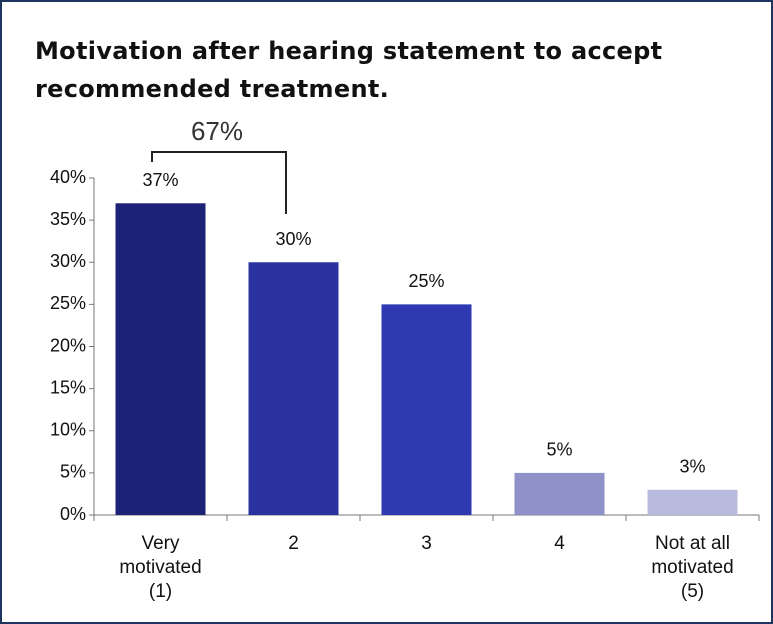 This screenshot has width=773, height=624. What do you see at coordinates (559, 450) in the screenshot?
I see `data-label: 5%` at bounding box center [559, 450].